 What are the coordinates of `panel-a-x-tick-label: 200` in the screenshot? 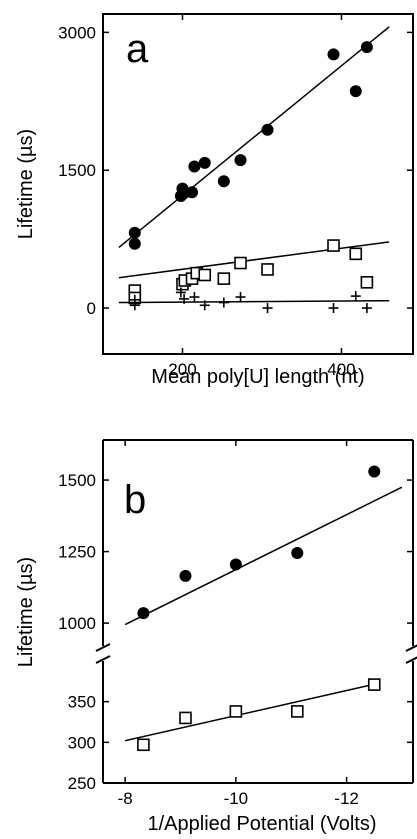 It's located at (182, 369).